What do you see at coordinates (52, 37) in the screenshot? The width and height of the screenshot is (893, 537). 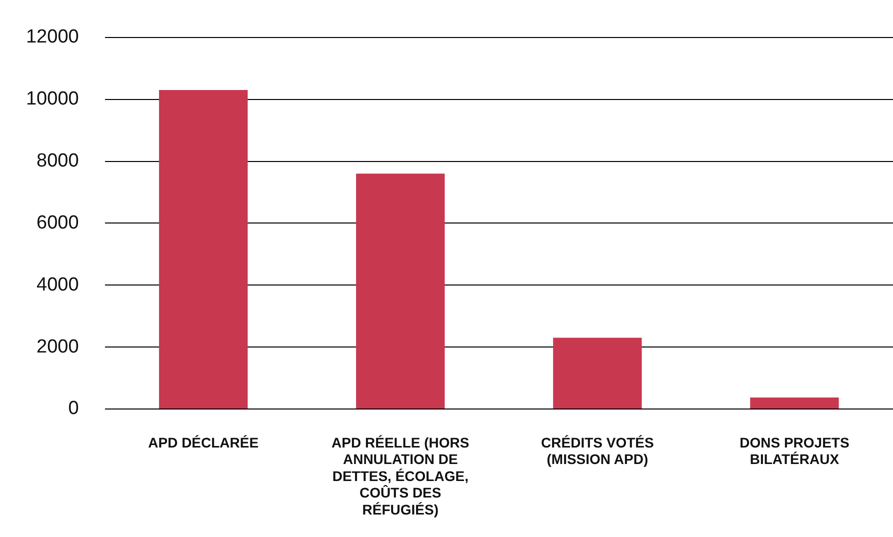 I see `y-tick-label: 12000` at bounding box center [52, 37].